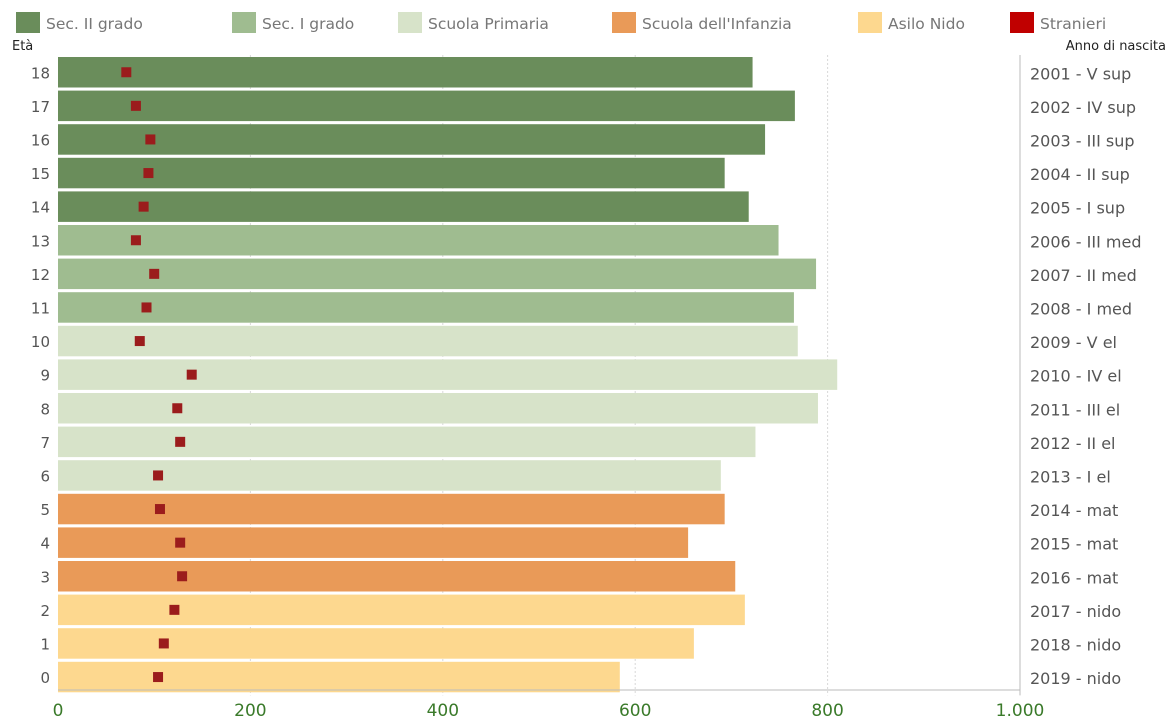  I want to click on birth-year-tick-8: 2011 - III el, so click(1075, 409).